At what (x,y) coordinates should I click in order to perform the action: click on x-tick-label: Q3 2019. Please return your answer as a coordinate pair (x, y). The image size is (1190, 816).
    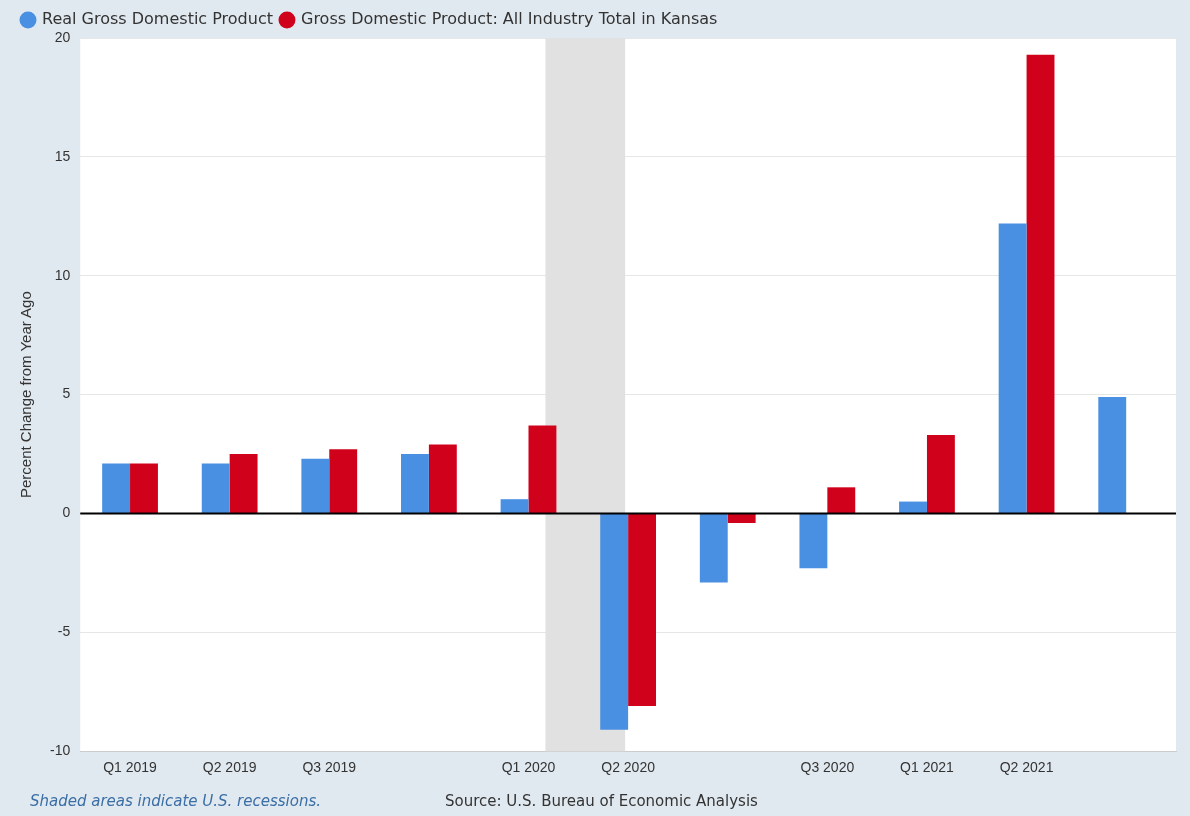
    Looking at the image, I should click on (329, 767).